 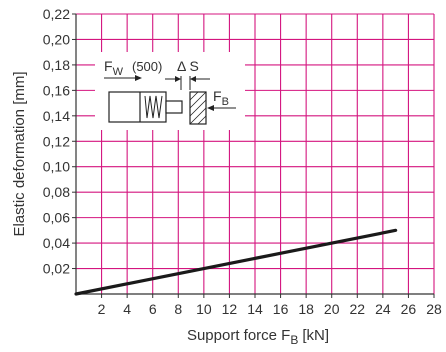 What do you see at coordinates (306, 309) in the screenshot?
I see `x-tick-label: 18` at bounding box center [306, 309].